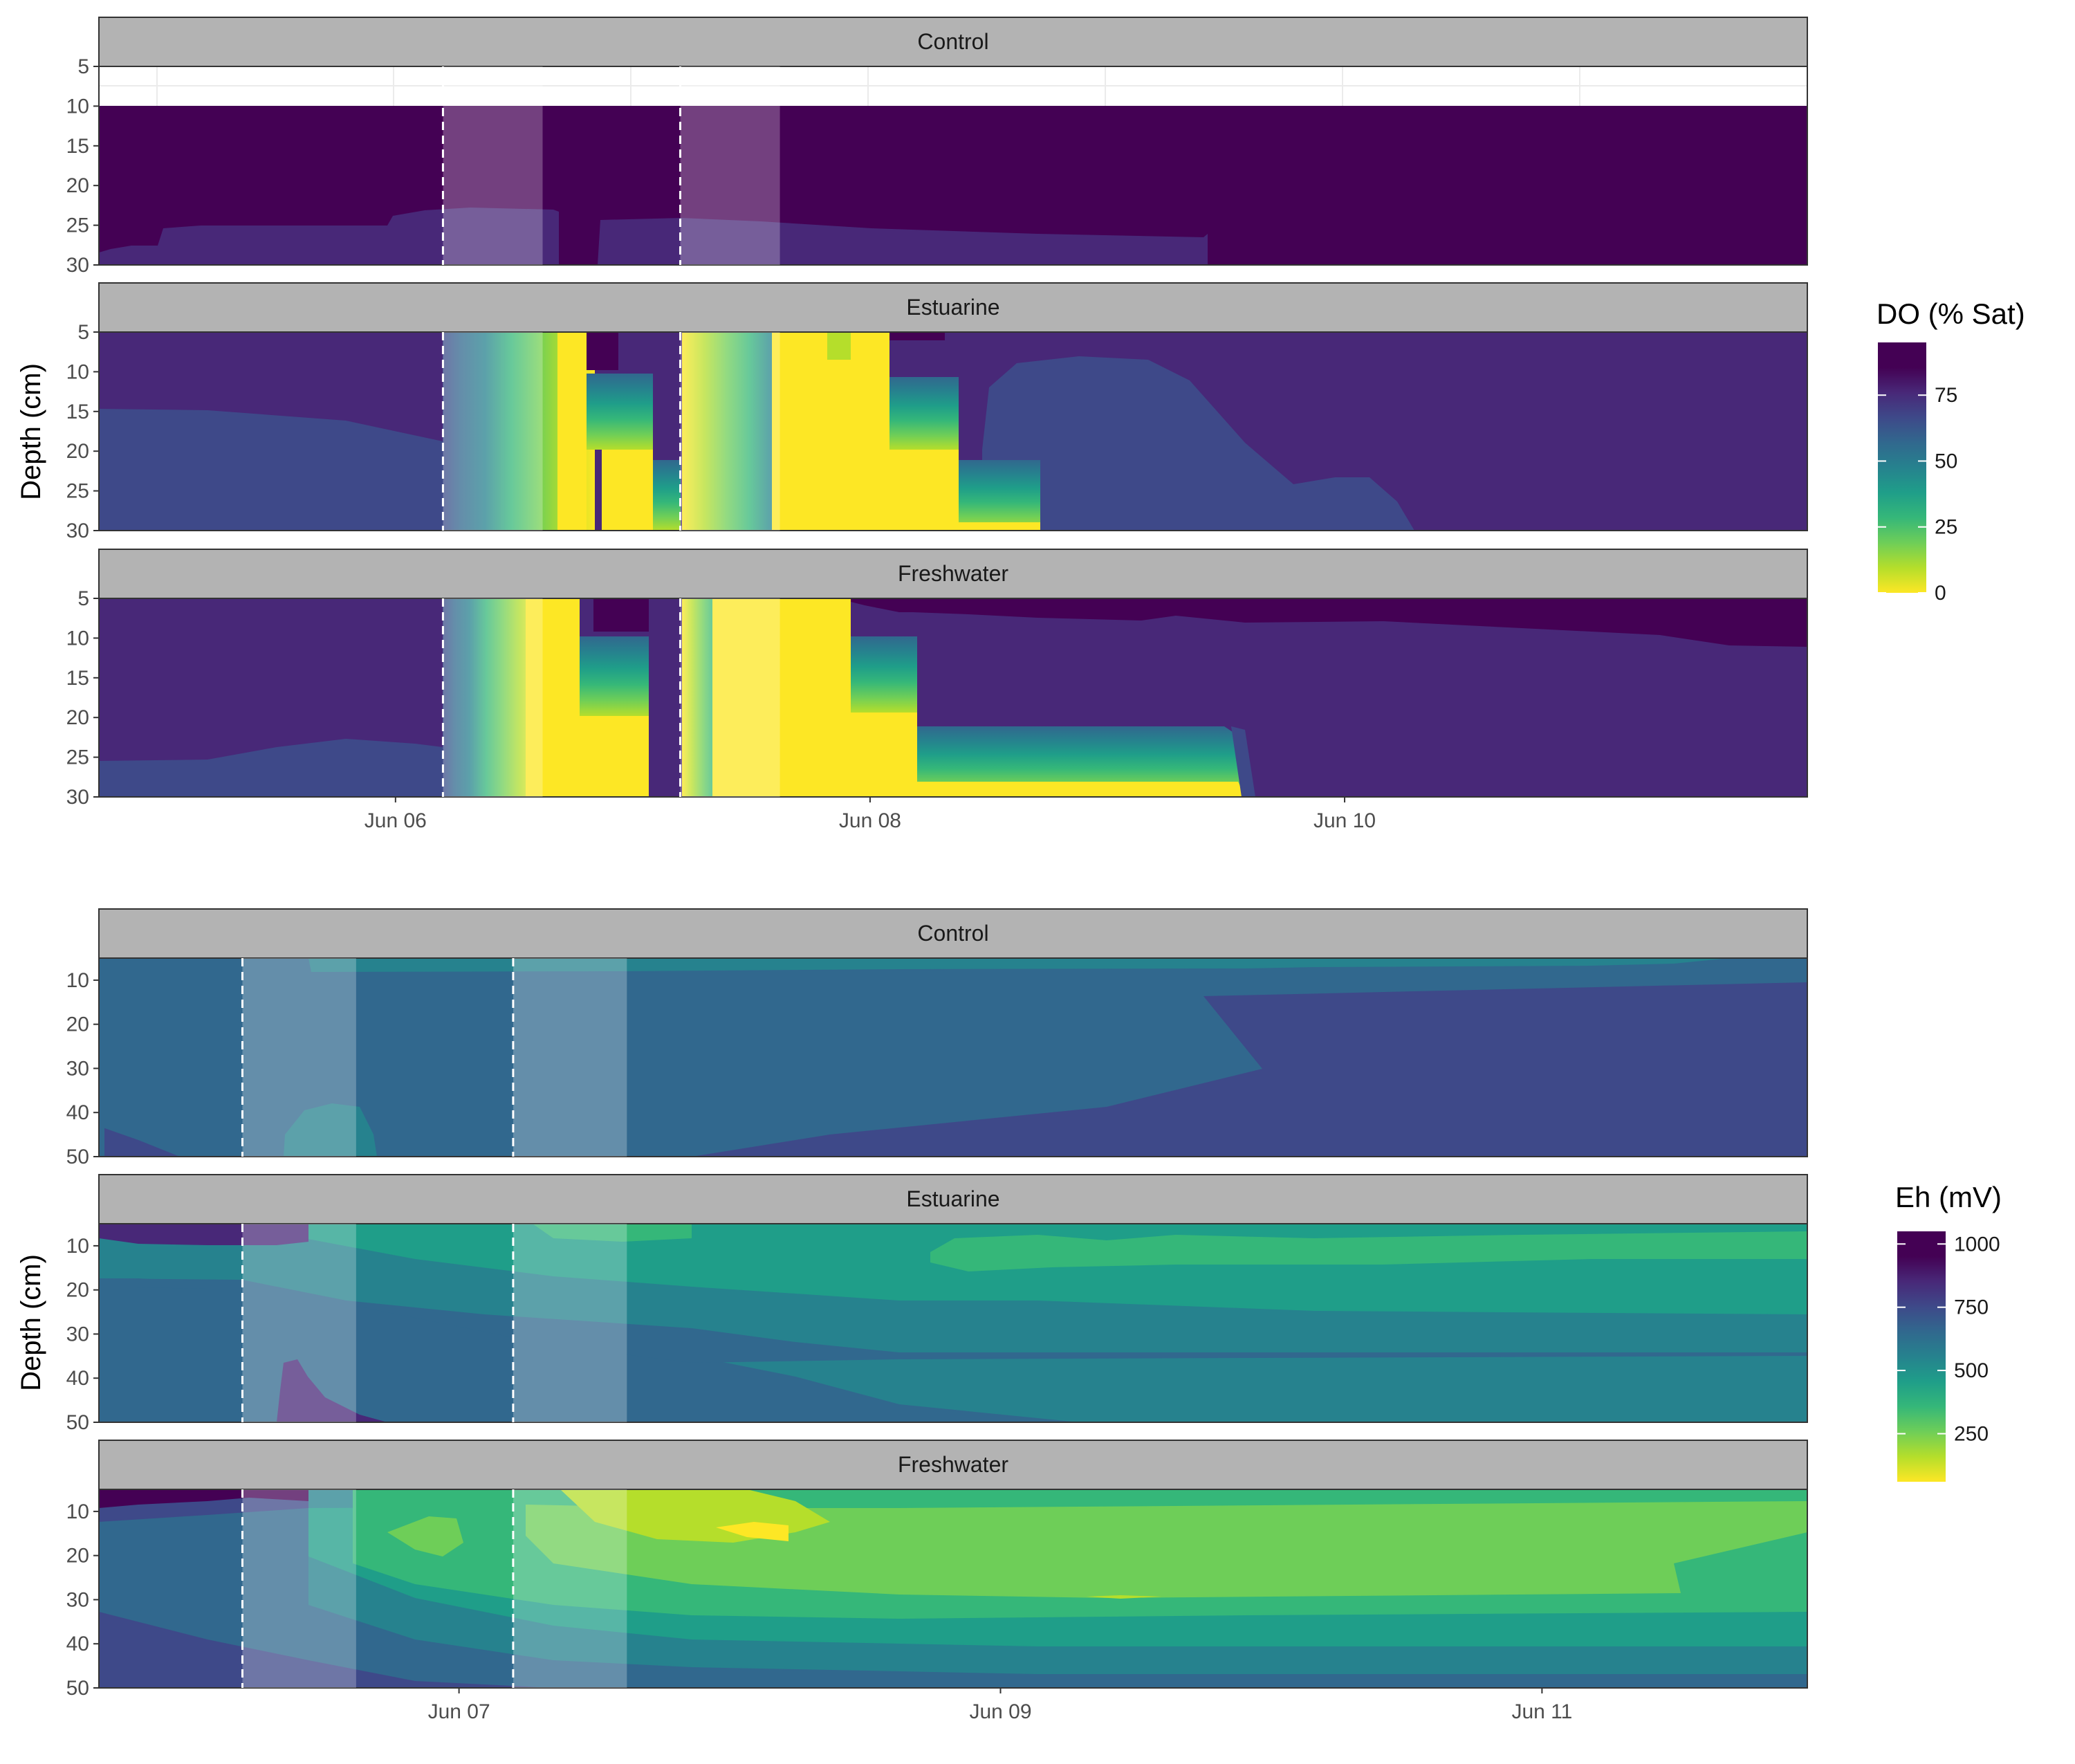 The height and width of the screenshot is (1764, 2075). I want to click on eh-panel-freshwater: Freshwater, so click(953, 1564).